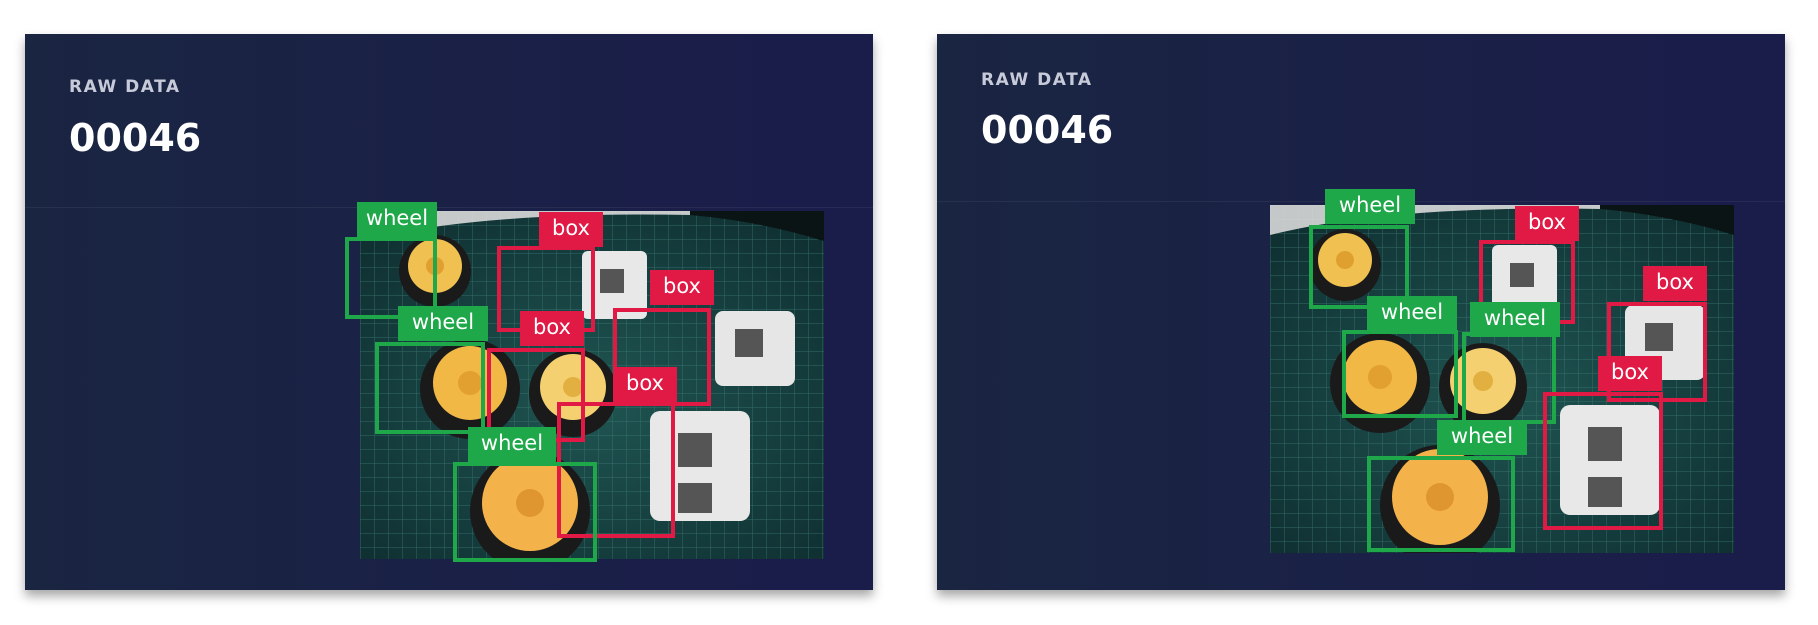 The width and height of the screenshot is (1818, 625). I want to click on camera-image, so click(592, 385).